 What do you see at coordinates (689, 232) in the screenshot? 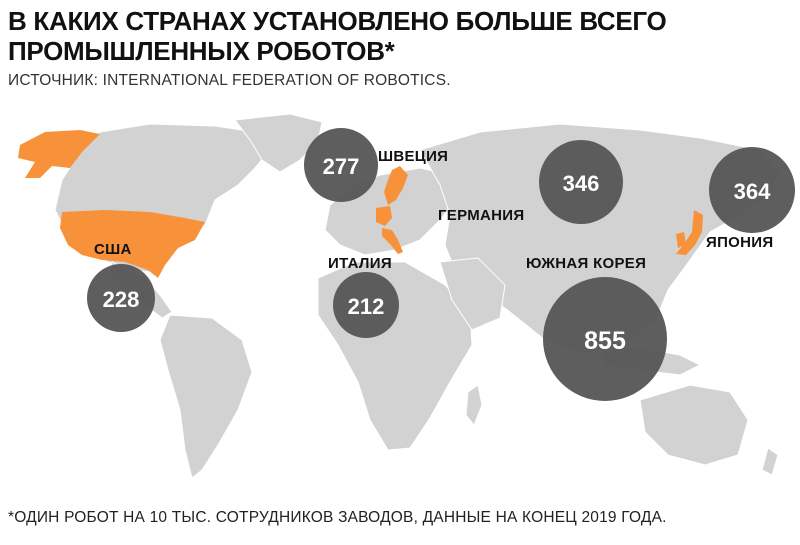
I see `country-japan` at bounding box center [689, 232].